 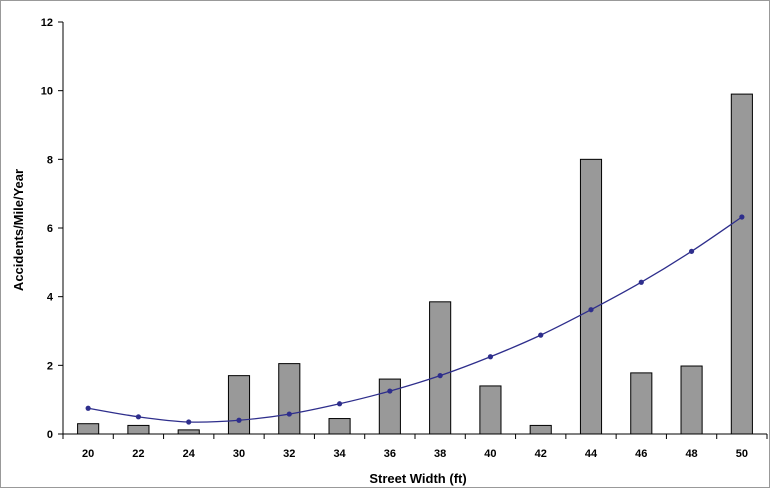 What do you see at coordinates (440, 454) in the screenshot?
I see `x-tick-label: 38` at bounding box center [440, 454].